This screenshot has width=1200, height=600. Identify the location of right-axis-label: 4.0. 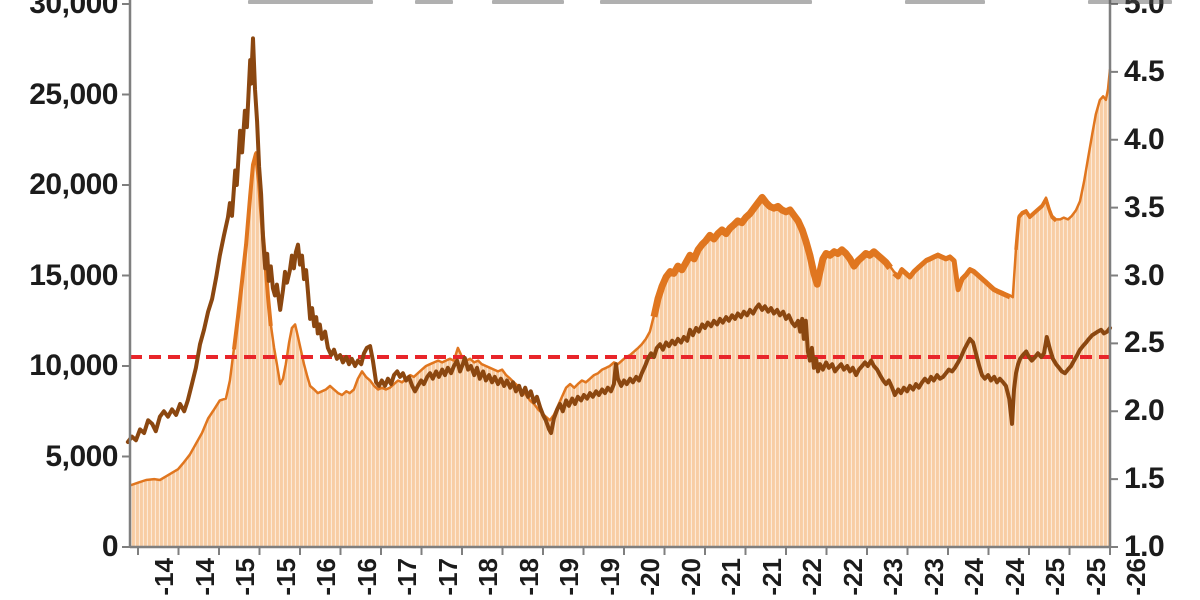
(1144, 139).